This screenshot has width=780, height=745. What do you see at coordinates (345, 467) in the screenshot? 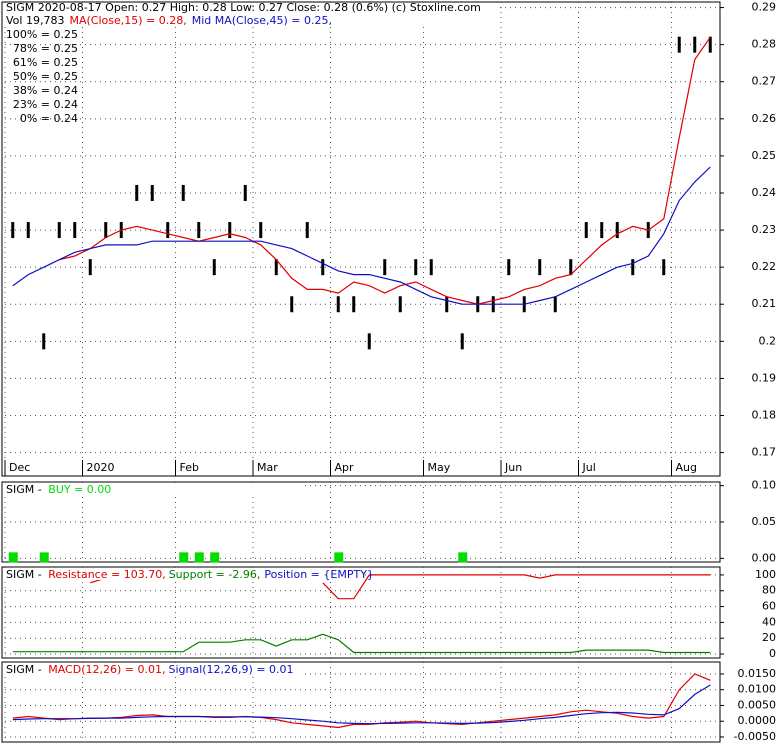
I see `x-tick-label: Apr` at bounding box center [345, 467].